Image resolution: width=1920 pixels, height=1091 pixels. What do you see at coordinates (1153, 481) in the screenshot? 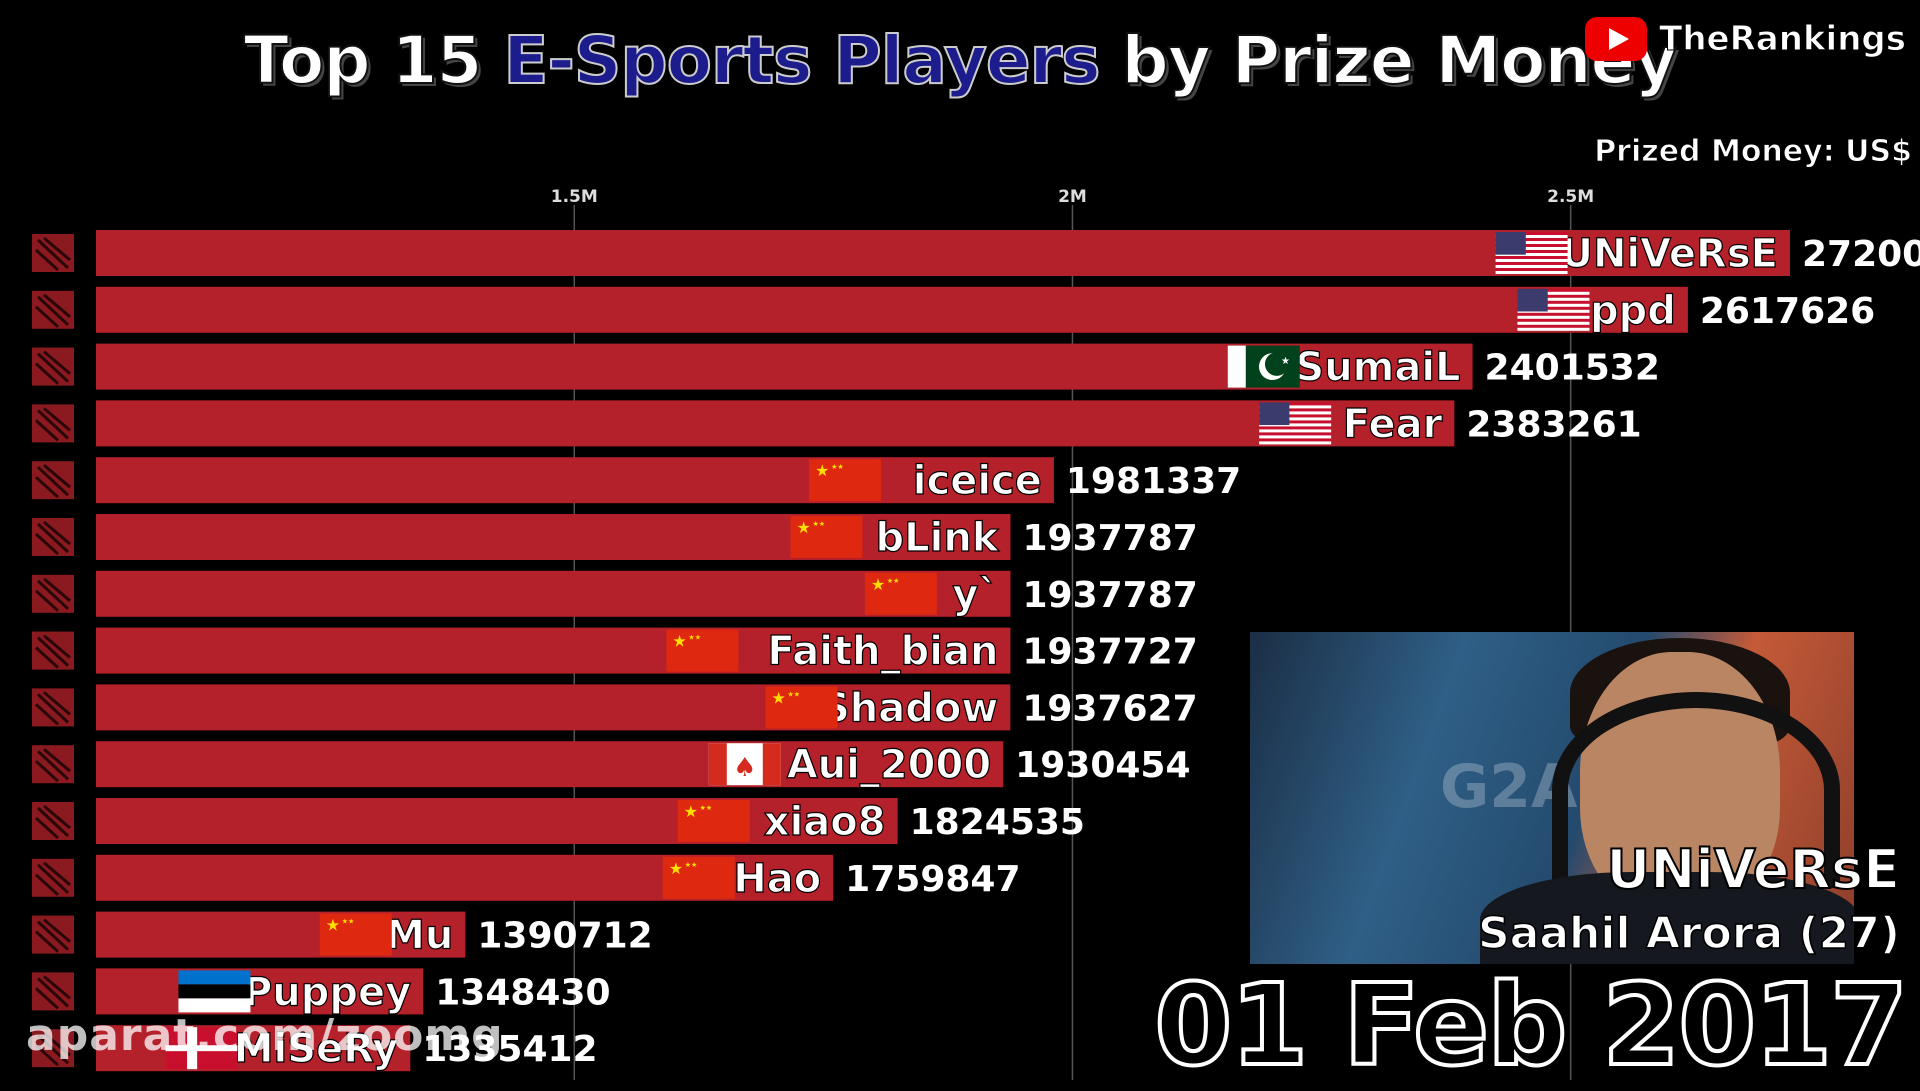
I see `bar-value-label: 1981337` at bounding box center [1153, 481].